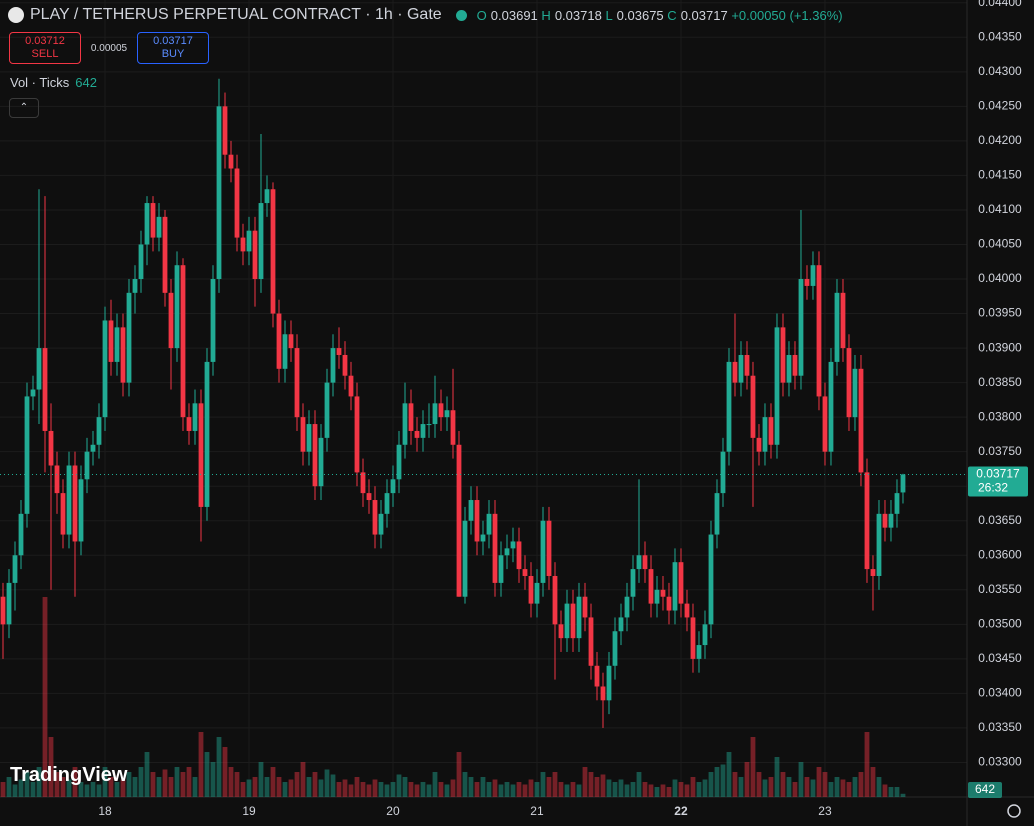 Image resolution: width=1034 pixels, height=826 pixels. Describe the element at coordinates (45, 48) in the screenshot. I see `sell-button: 0.03712 SELL` at that location.